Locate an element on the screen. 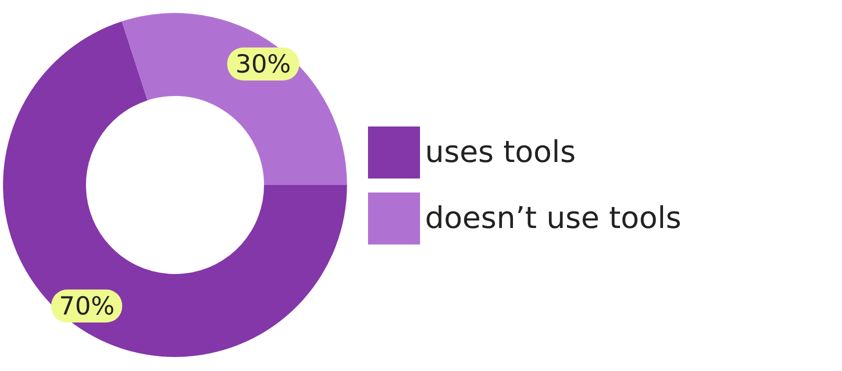 This screenshot has height=371, width=842. legend-label: uses tools is located at coordinates (500, 152).